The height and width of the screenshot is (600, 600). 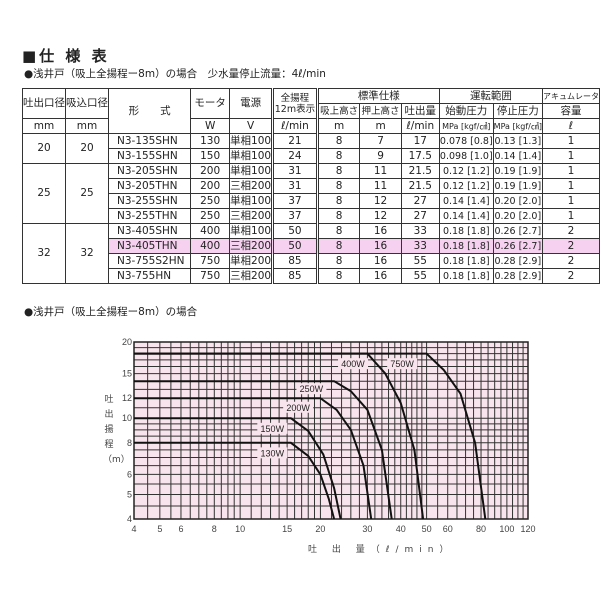 What do you see at coordinates (149, 186) in the screenshot?
I see `model-cell: N3-205THN` at bounding box center [149, 186].